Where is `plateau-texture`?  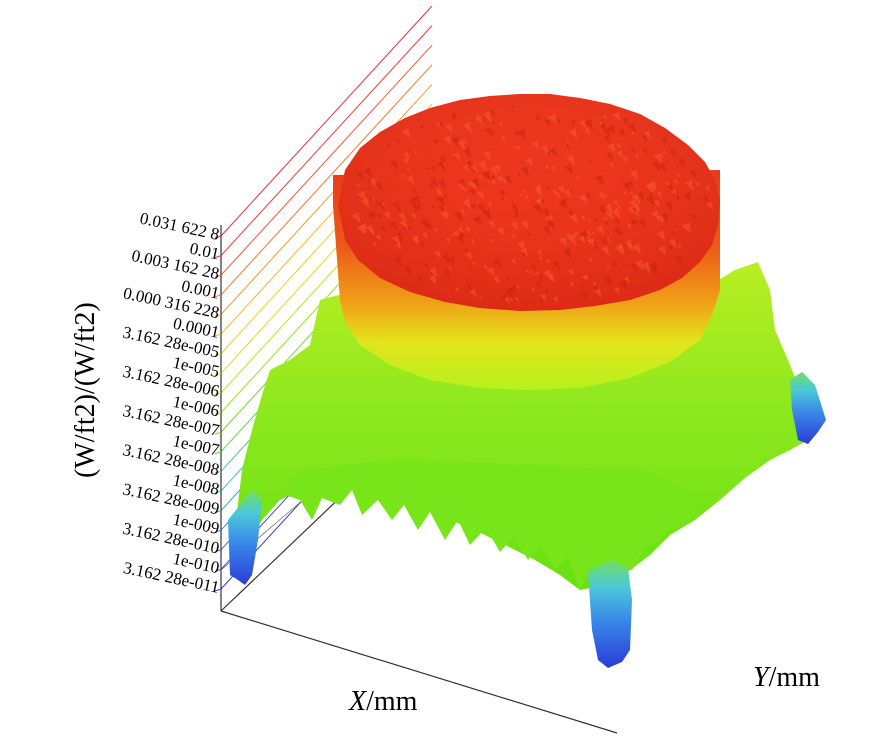
plateau-texture is located at coordinates (532, 204).